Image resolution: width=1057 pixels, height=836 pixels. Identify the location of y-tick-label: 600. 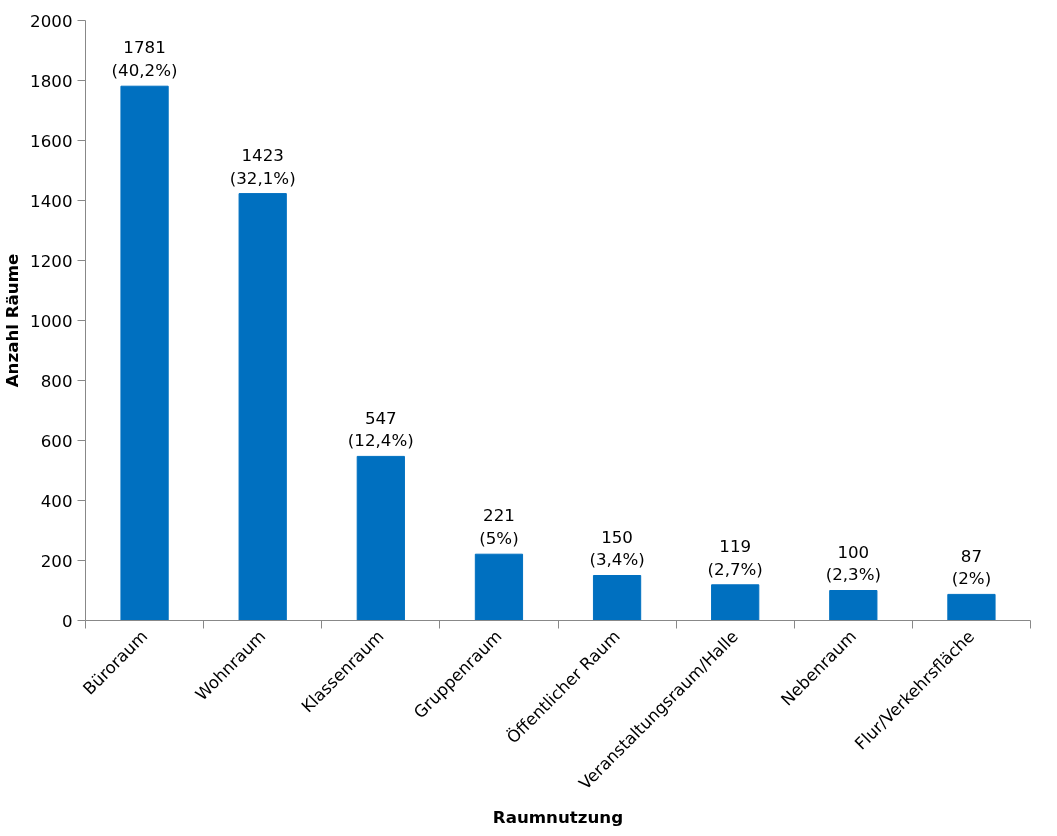
(56, 441).